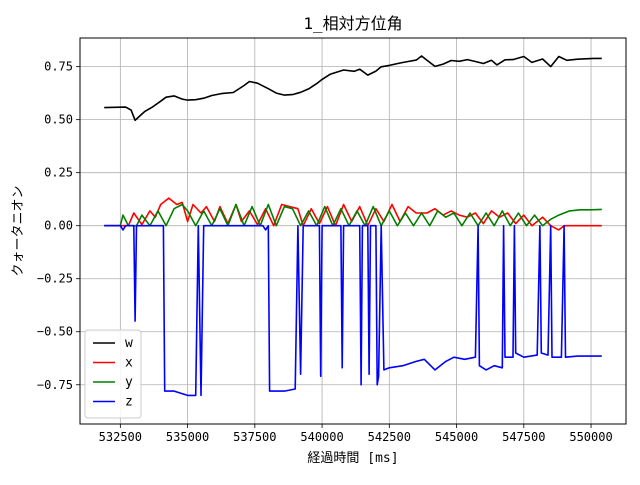 The width and height of the screenshot is (640, 485). What do you see at coordinates (187, 437) in the screenshot?
I see `x-tick-label: 535000` at bounding box center [187, 437].